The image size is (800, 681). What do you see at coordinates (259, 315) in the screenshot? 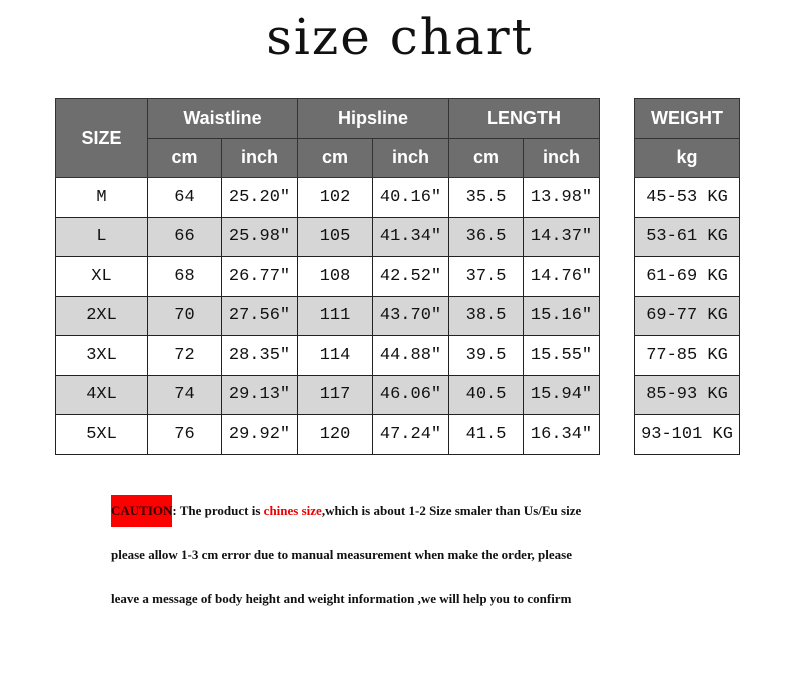
I see `value-cell: 27.56″` at bounding box center [259, 315].